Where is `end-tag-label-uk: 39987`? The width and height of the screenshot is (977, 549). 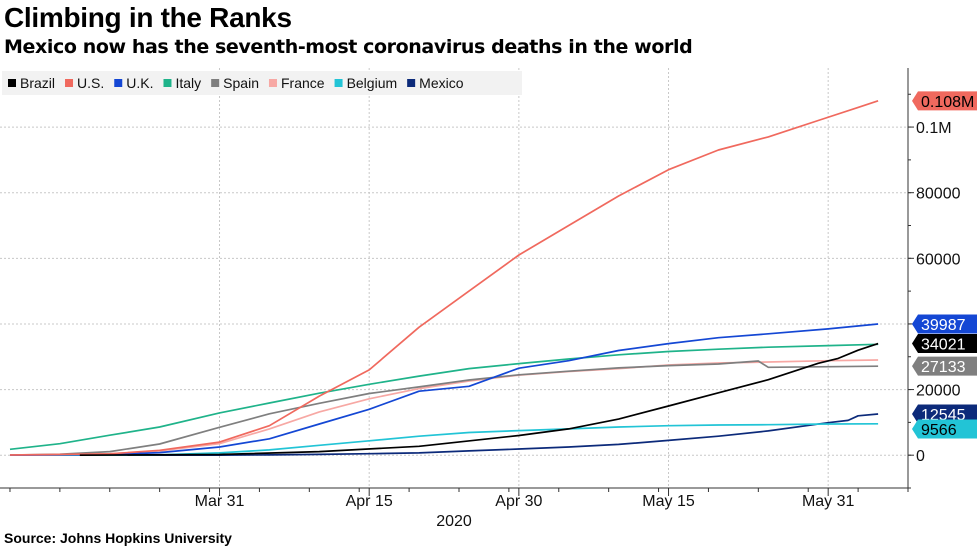
end-tag-label-uk: 39987 is located at coordinates (943, 325).